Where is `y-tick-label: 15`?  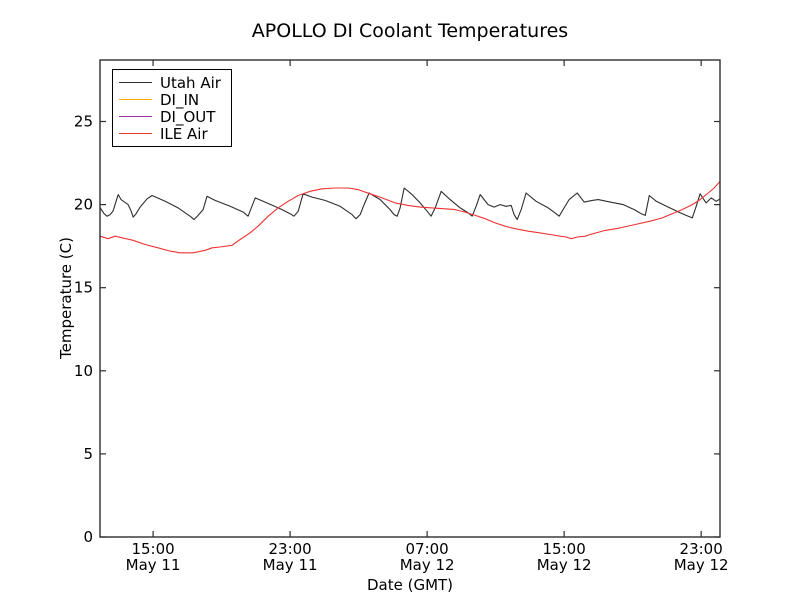
y-tick-label: 15 is located at coordinates (83, 288).